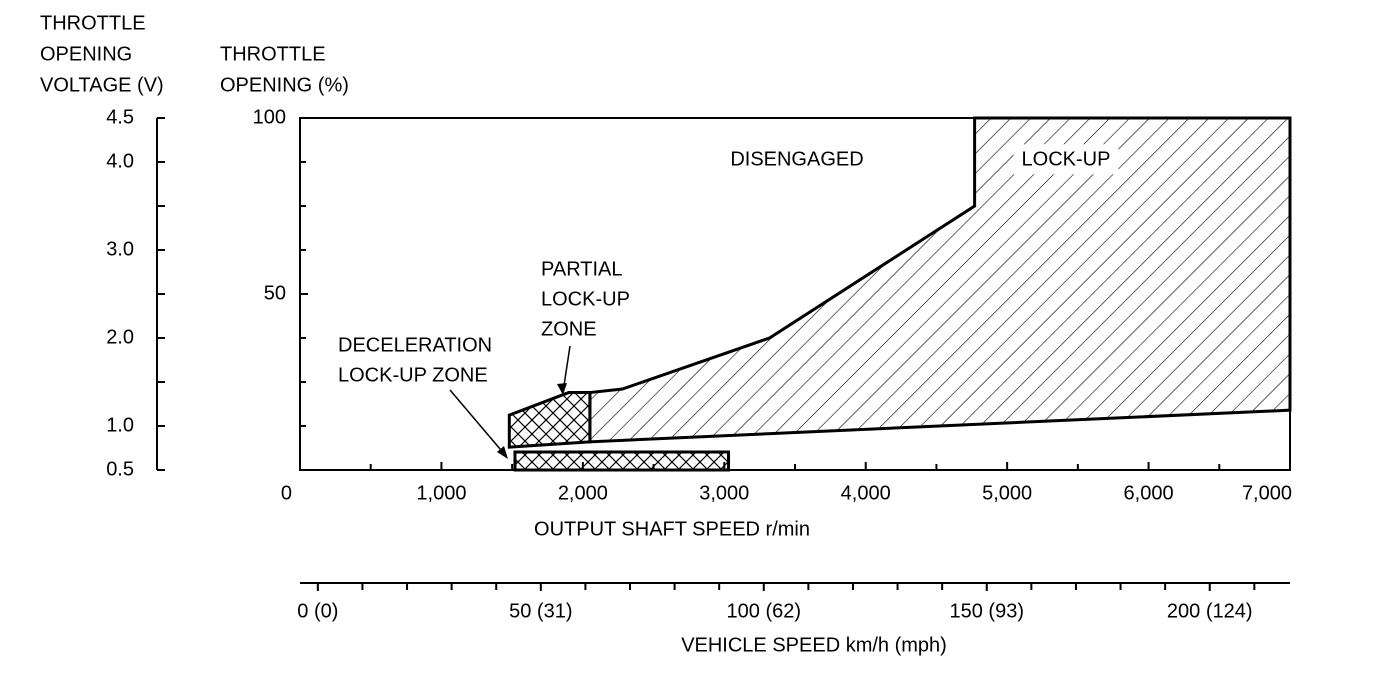 The width and height of the screenshot is (1376, 676). What do you see at coordinates (582, 269) in the screenshot?
I see `region-label: PARTIAL` at bounding box center [582, 269].